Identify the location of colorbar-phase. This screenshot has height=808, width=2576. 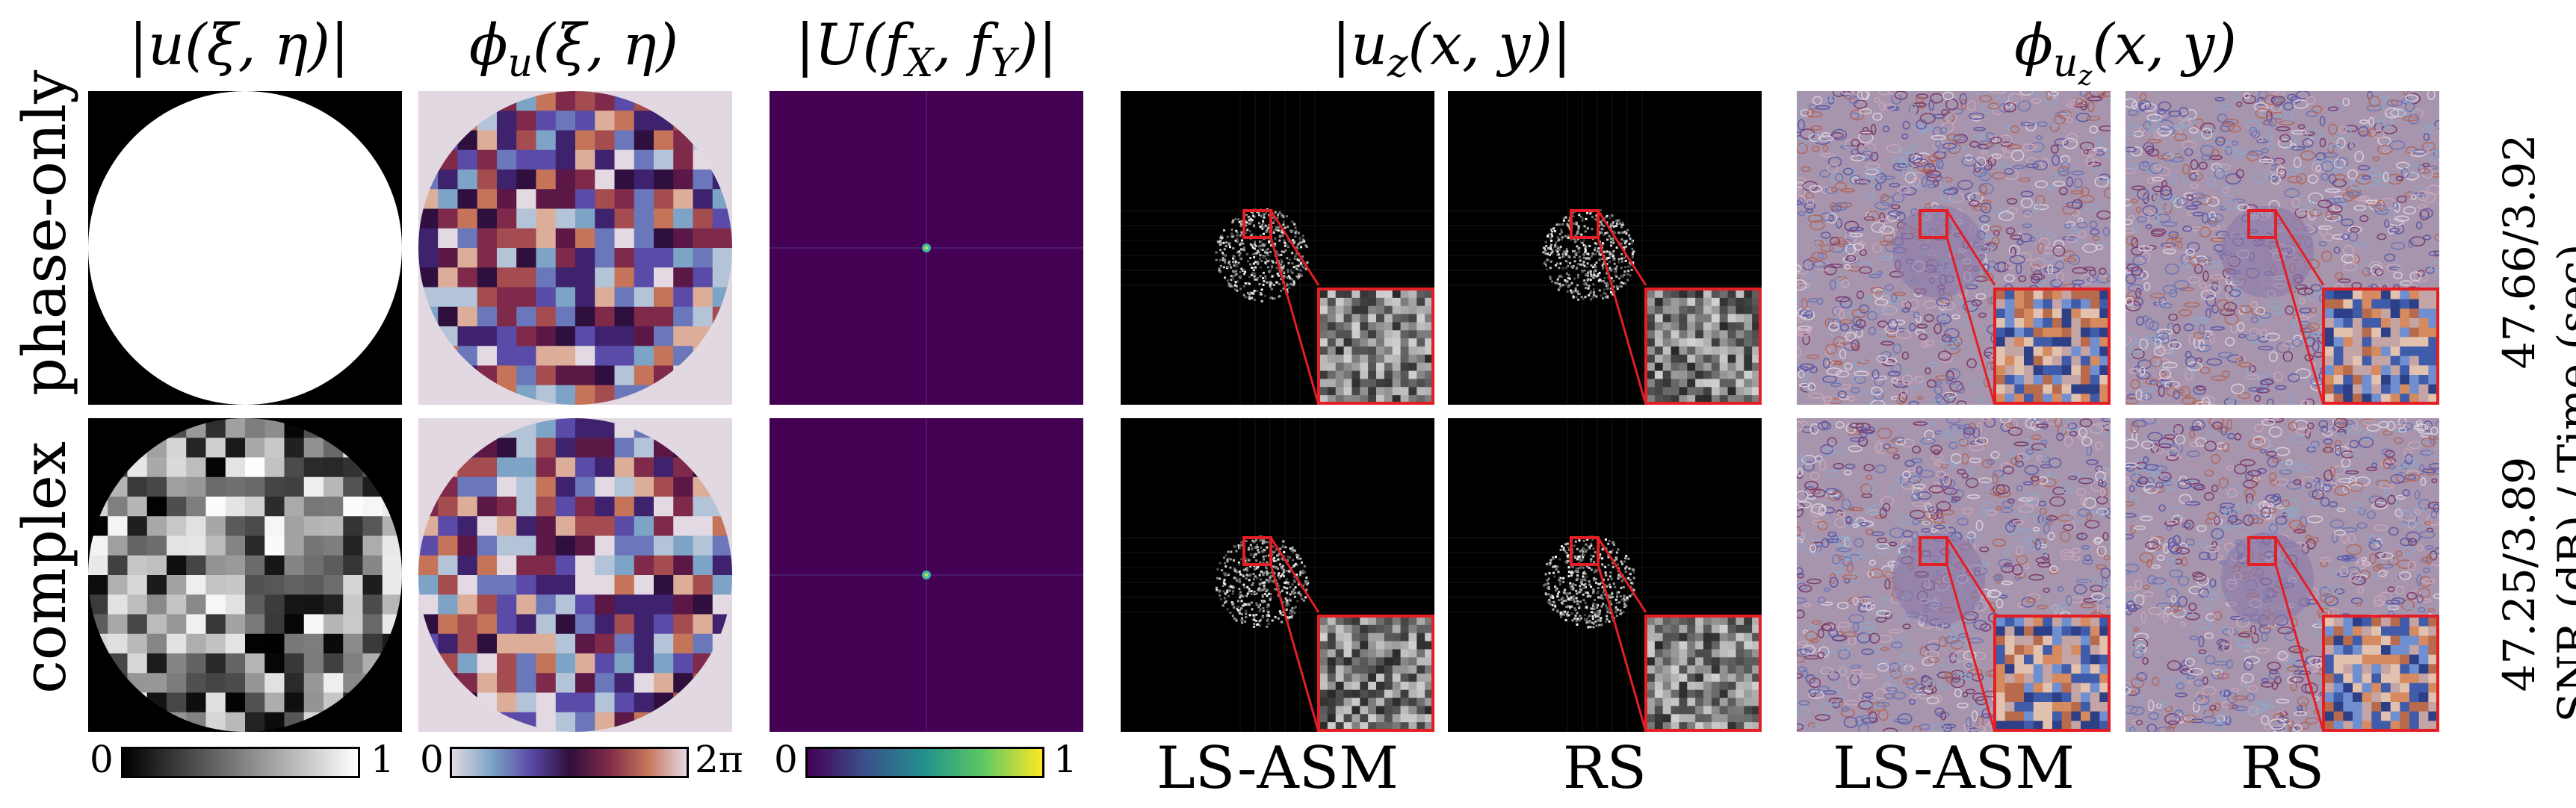
(569, 763).